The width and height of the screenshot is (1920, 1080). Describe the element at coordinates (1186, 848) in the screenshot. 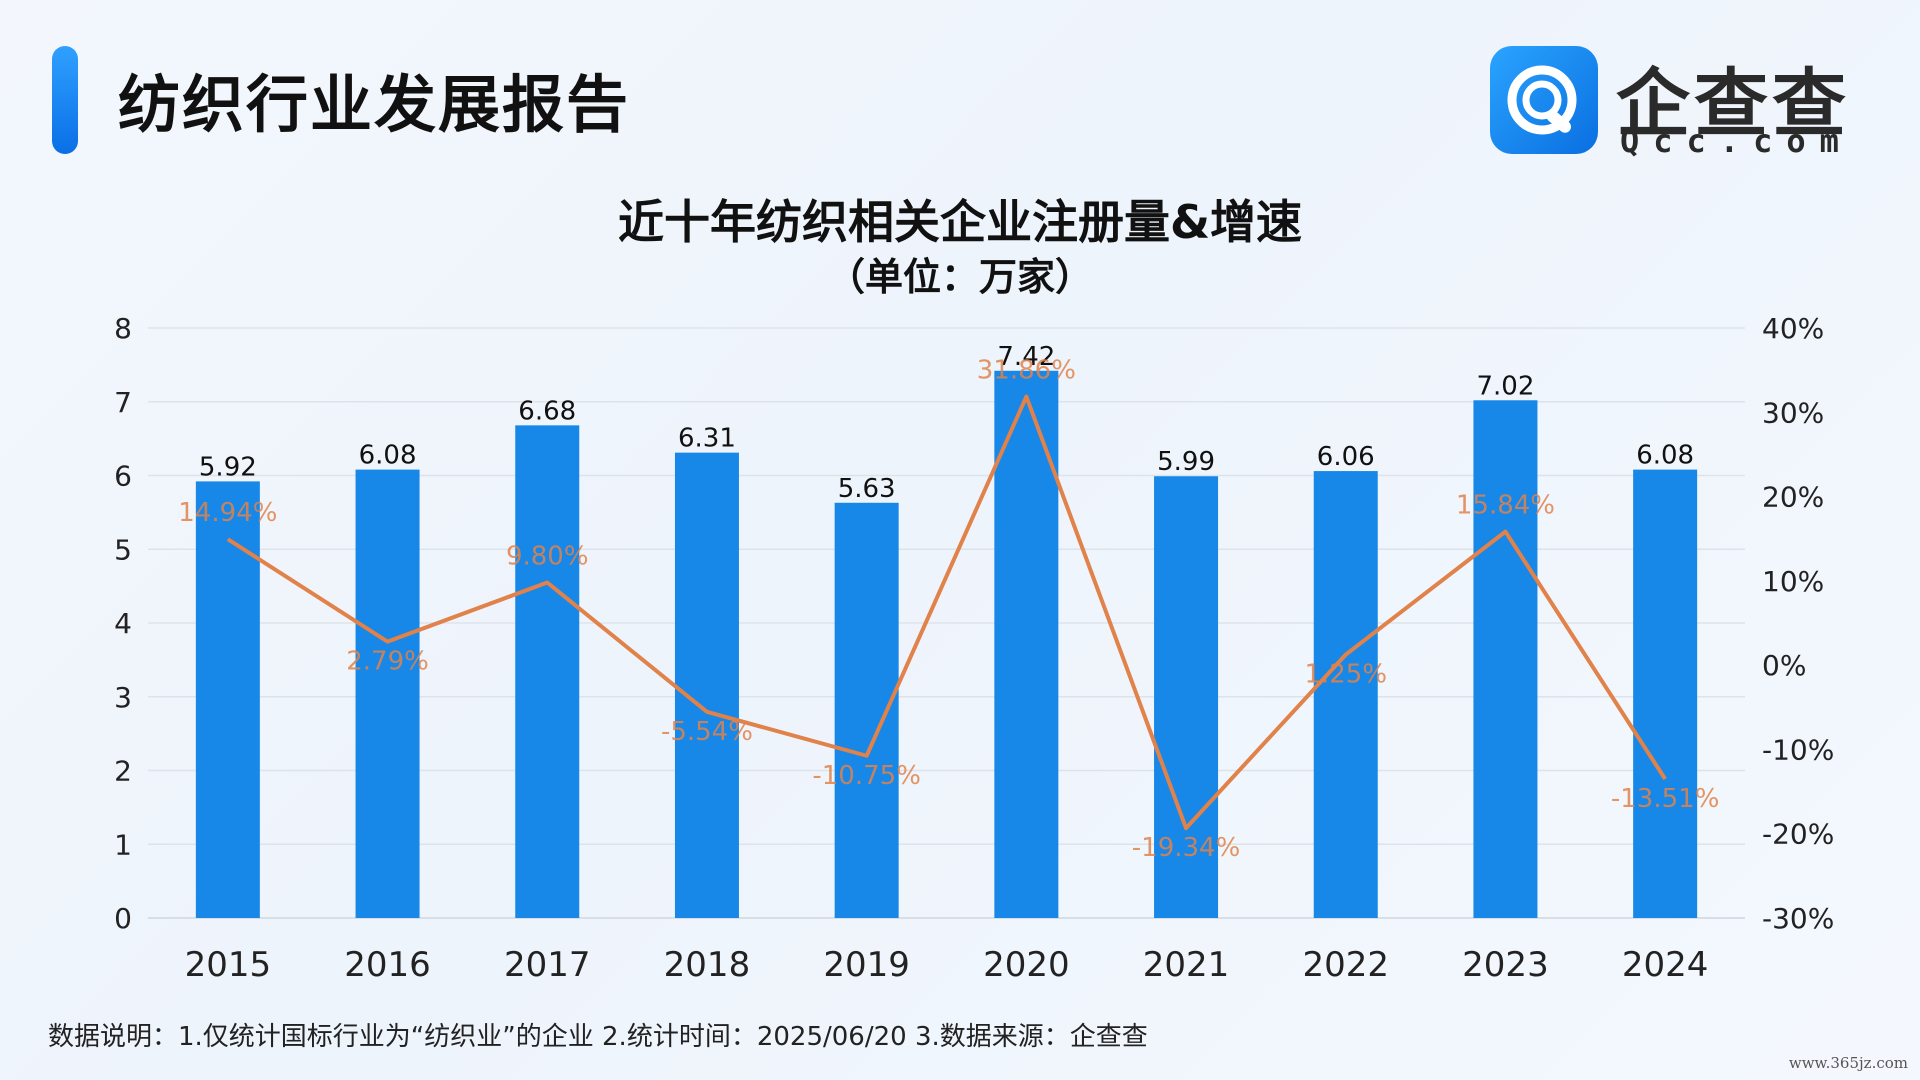

I see `growth-rate-label: -19.34%` at that location.